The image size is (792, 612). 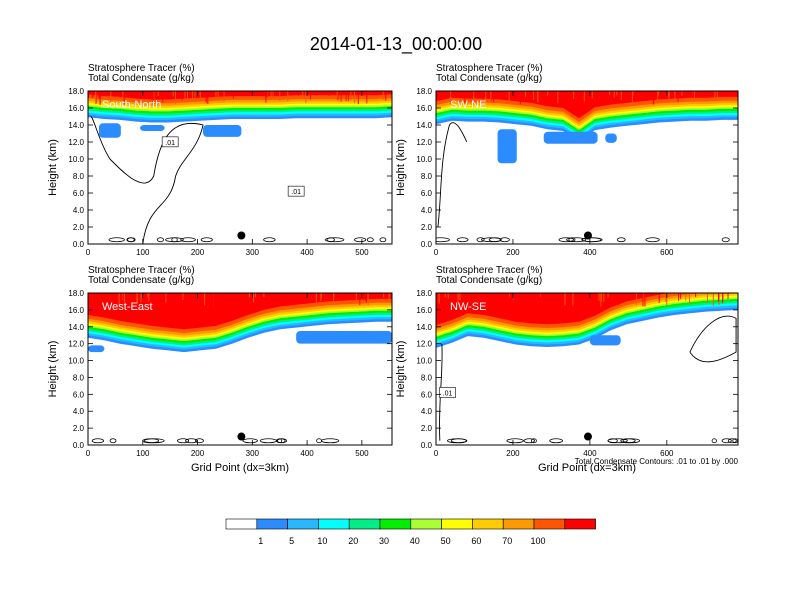 I want to click on colorbar-label: 50, so click(x=446, y=541).